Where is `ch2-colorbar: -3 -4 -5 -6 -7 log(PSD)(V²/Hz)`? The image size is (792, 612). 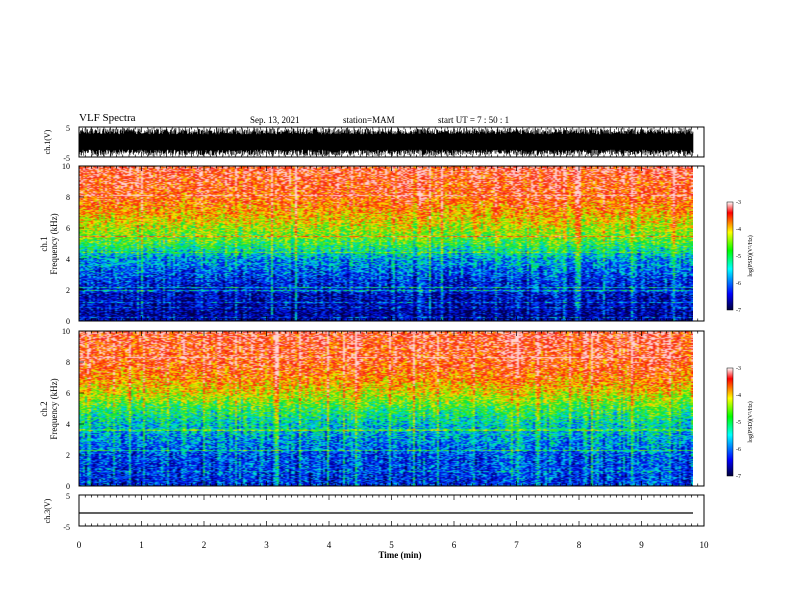 ch2-colorbar: -3 -4 -5 -6 -7 log(PSD)(V²/Hz) is located at coordinates (740, 423).